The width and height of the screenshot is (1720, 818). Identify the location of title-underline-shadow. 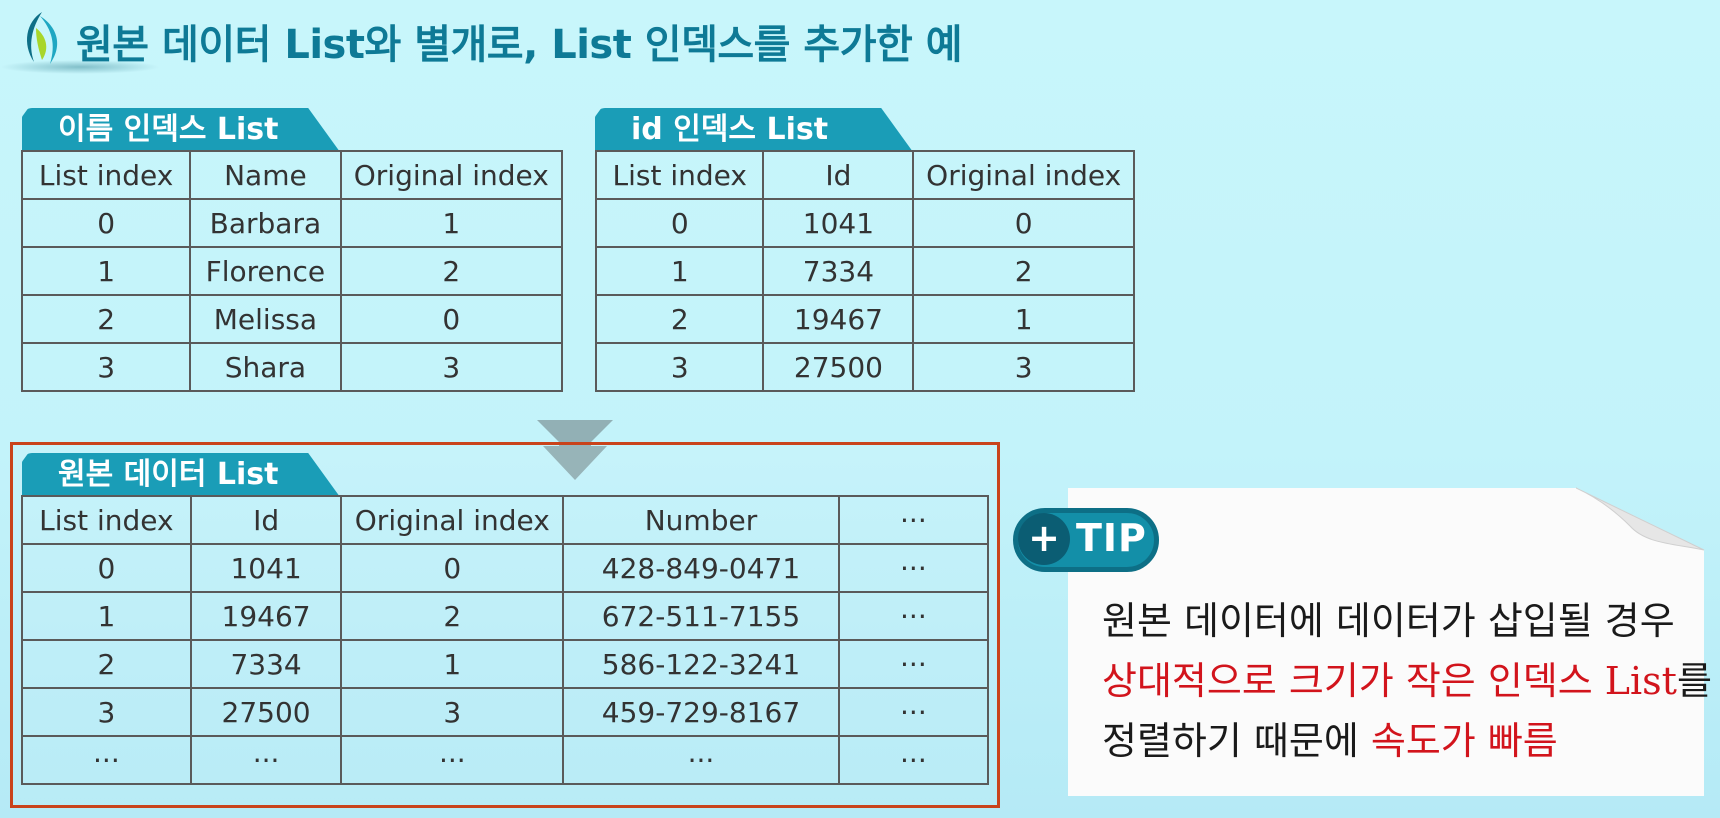
(80, 67).